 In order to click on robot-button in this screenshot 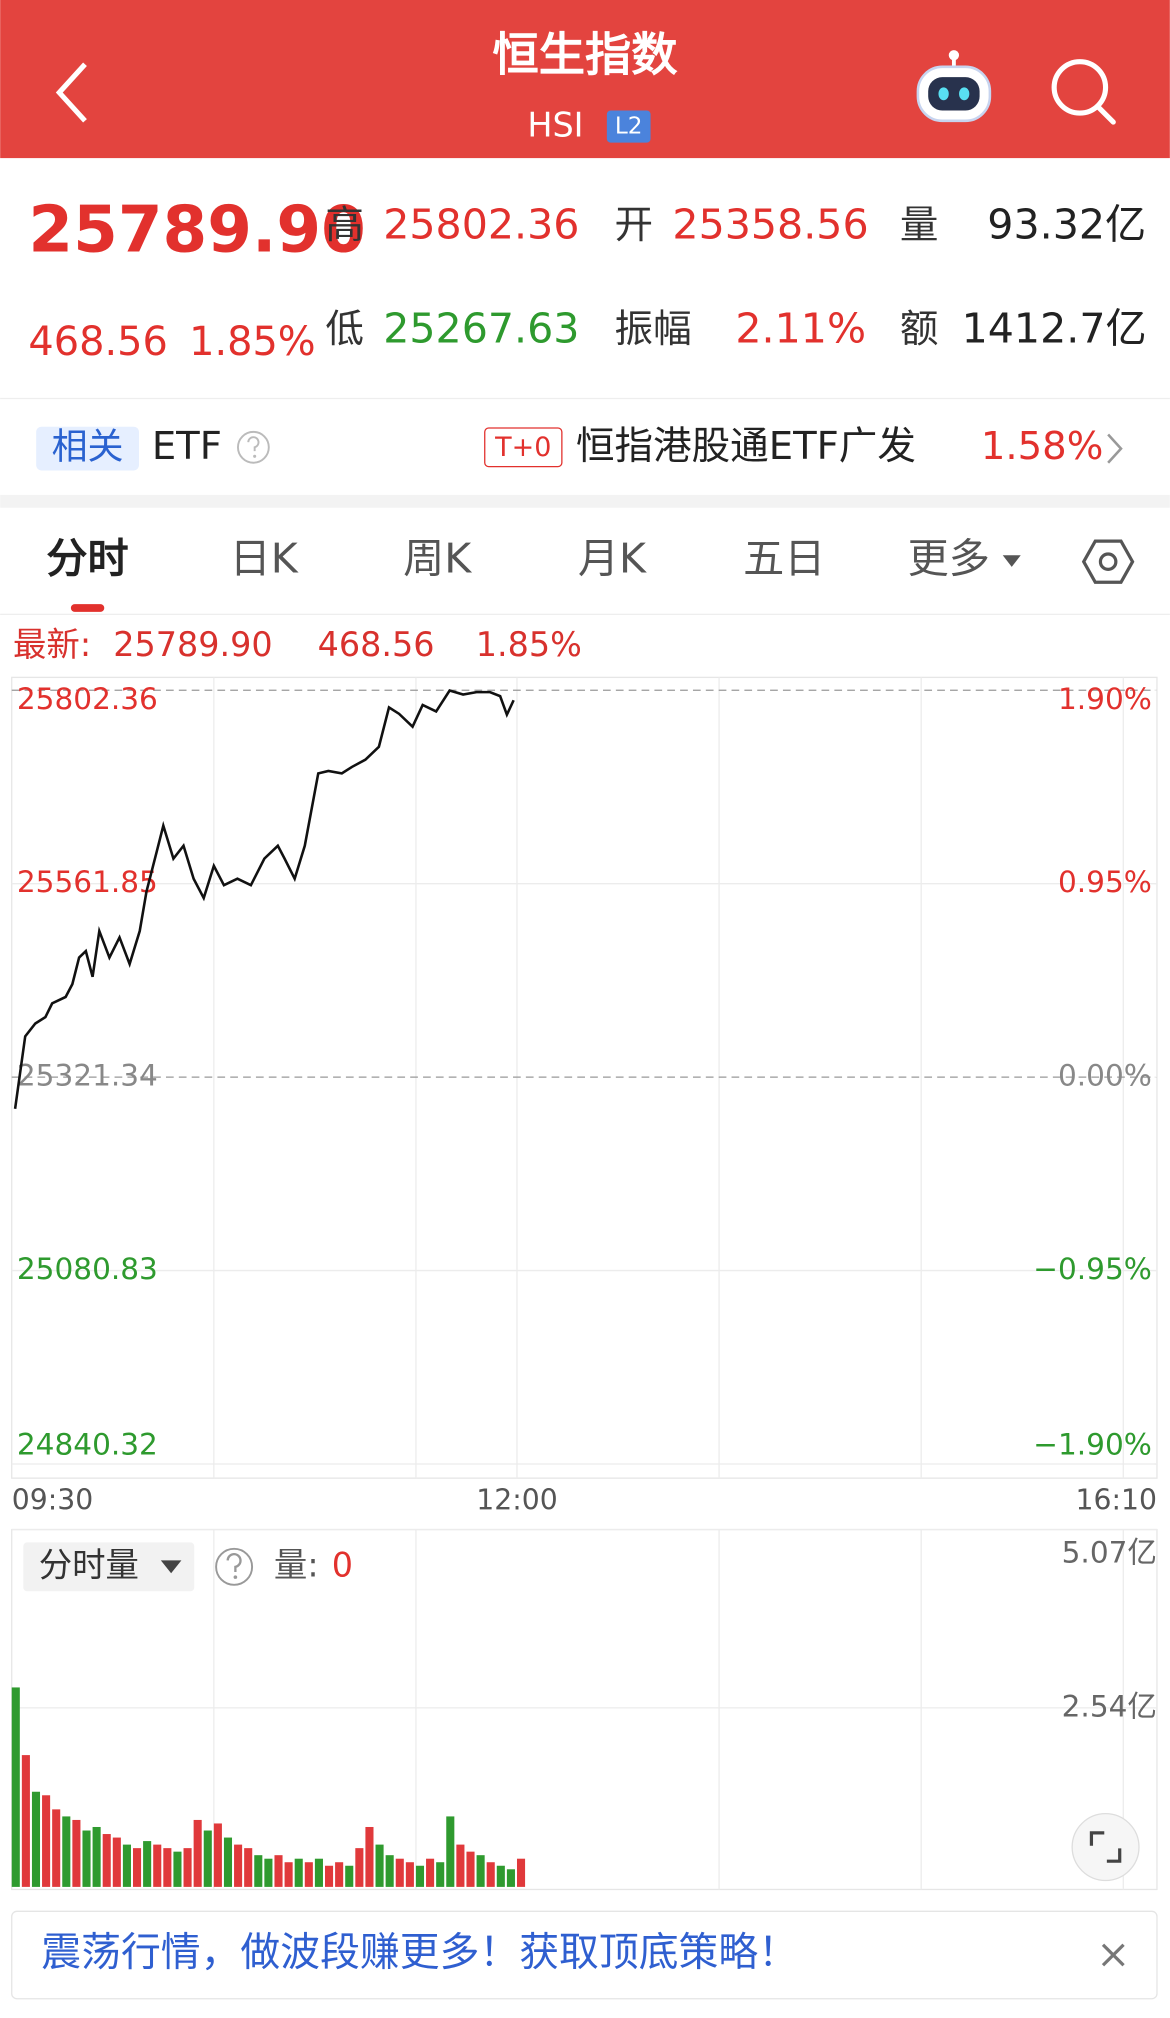, I will do `click(954, 86)`.